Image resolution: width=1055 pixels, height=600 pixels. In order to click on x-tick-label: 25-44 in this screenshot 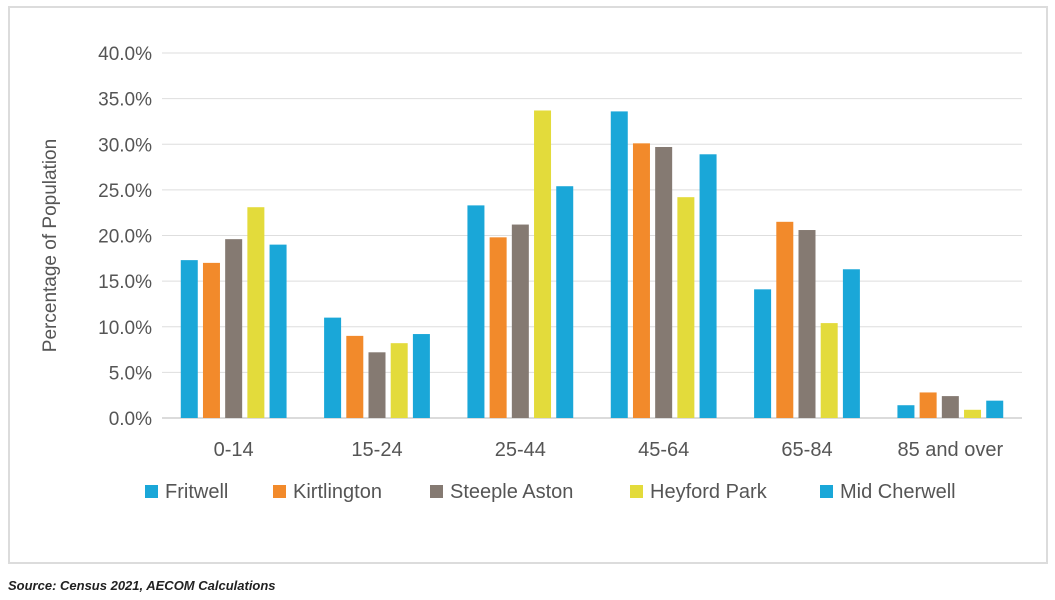, I will do `click(520, 450)`.